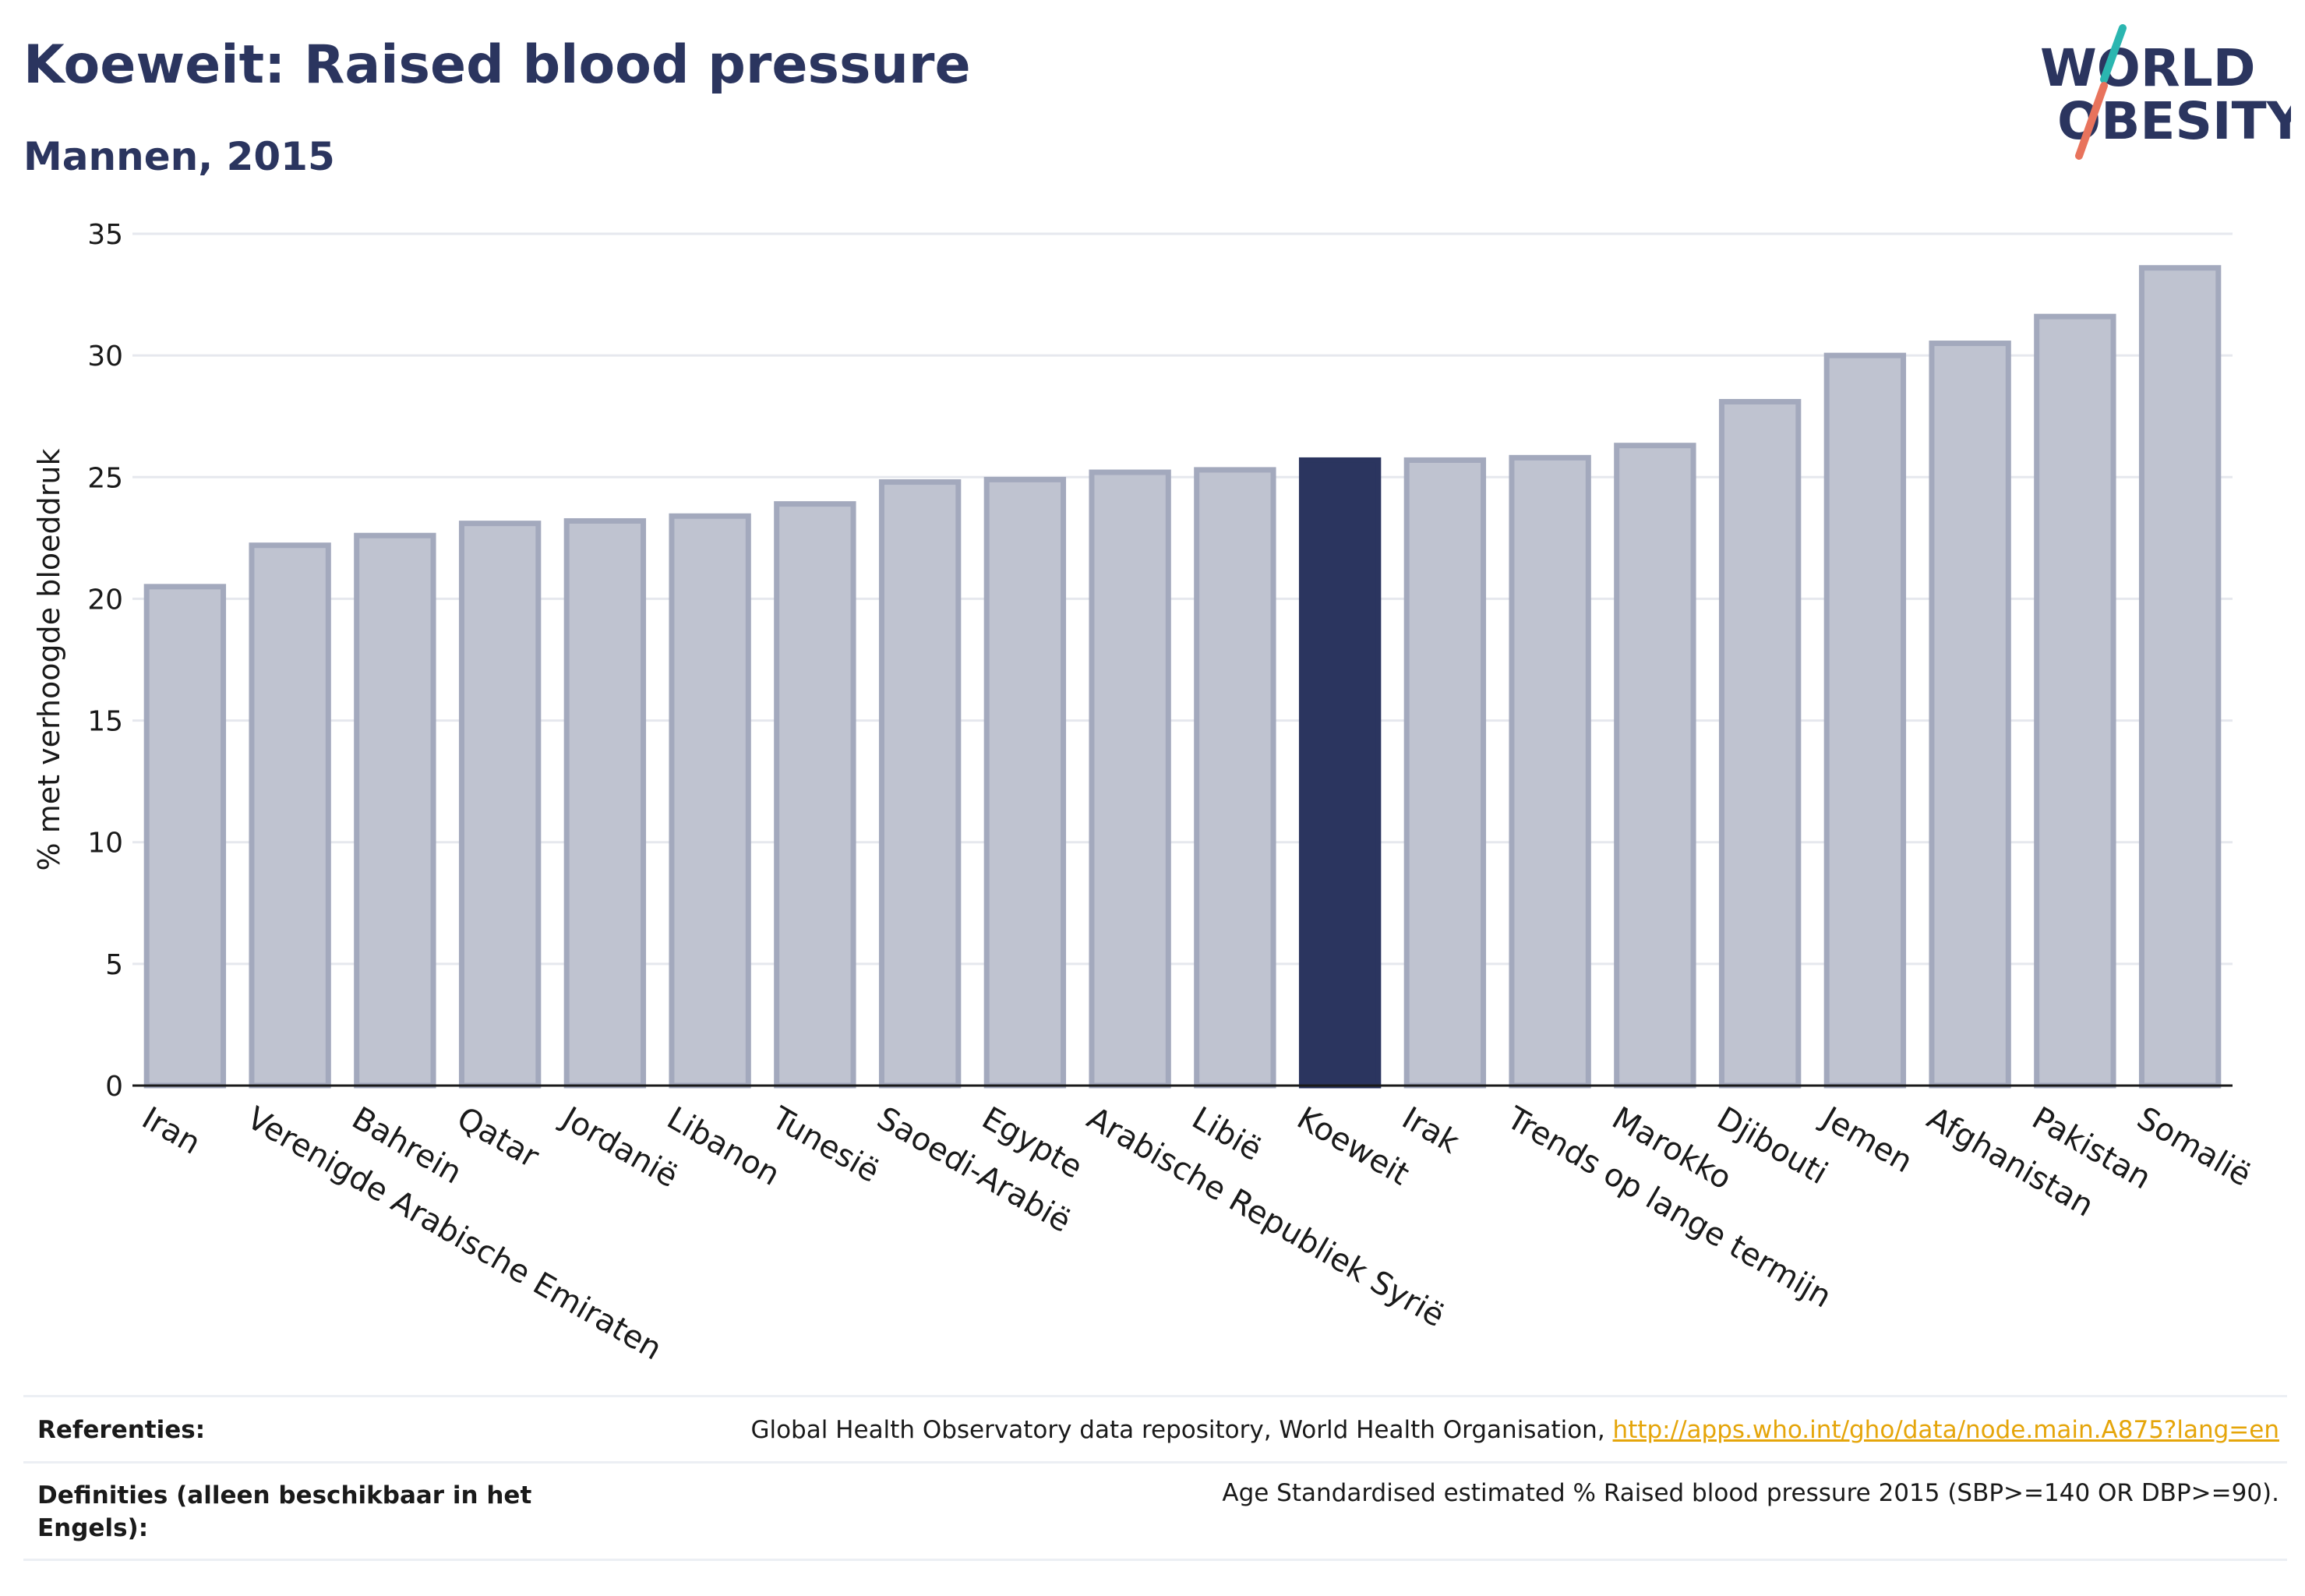  What do you see at coordinates (105, 478) in the screenshot?
I see `y-tick-label: 25` at bounding box center [105, 478].